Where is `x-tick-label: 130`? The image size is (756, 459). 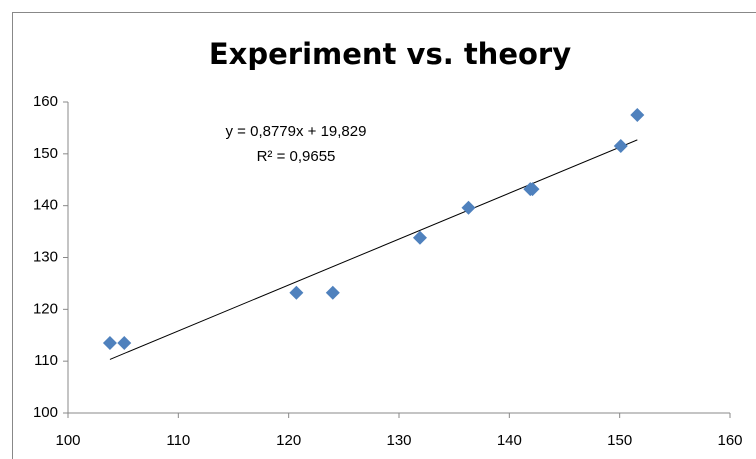 x-tick-label: 130 is located at coordinates (398, 440).